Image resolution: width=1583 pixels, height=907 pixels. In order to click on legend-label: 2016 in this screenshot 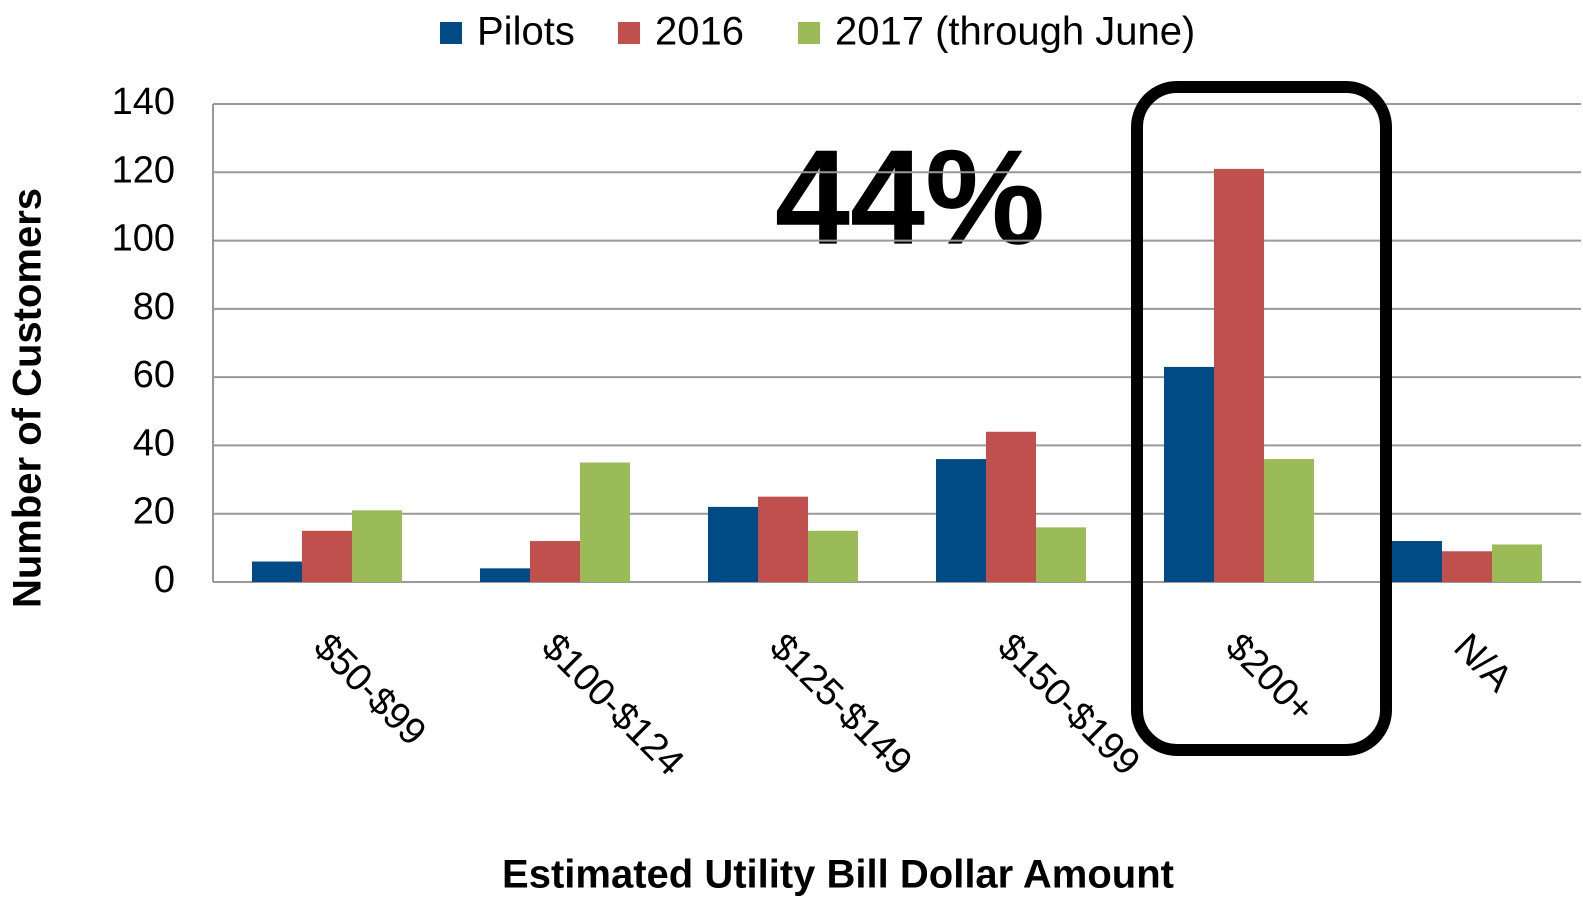, I will do `click(699, 32)`.